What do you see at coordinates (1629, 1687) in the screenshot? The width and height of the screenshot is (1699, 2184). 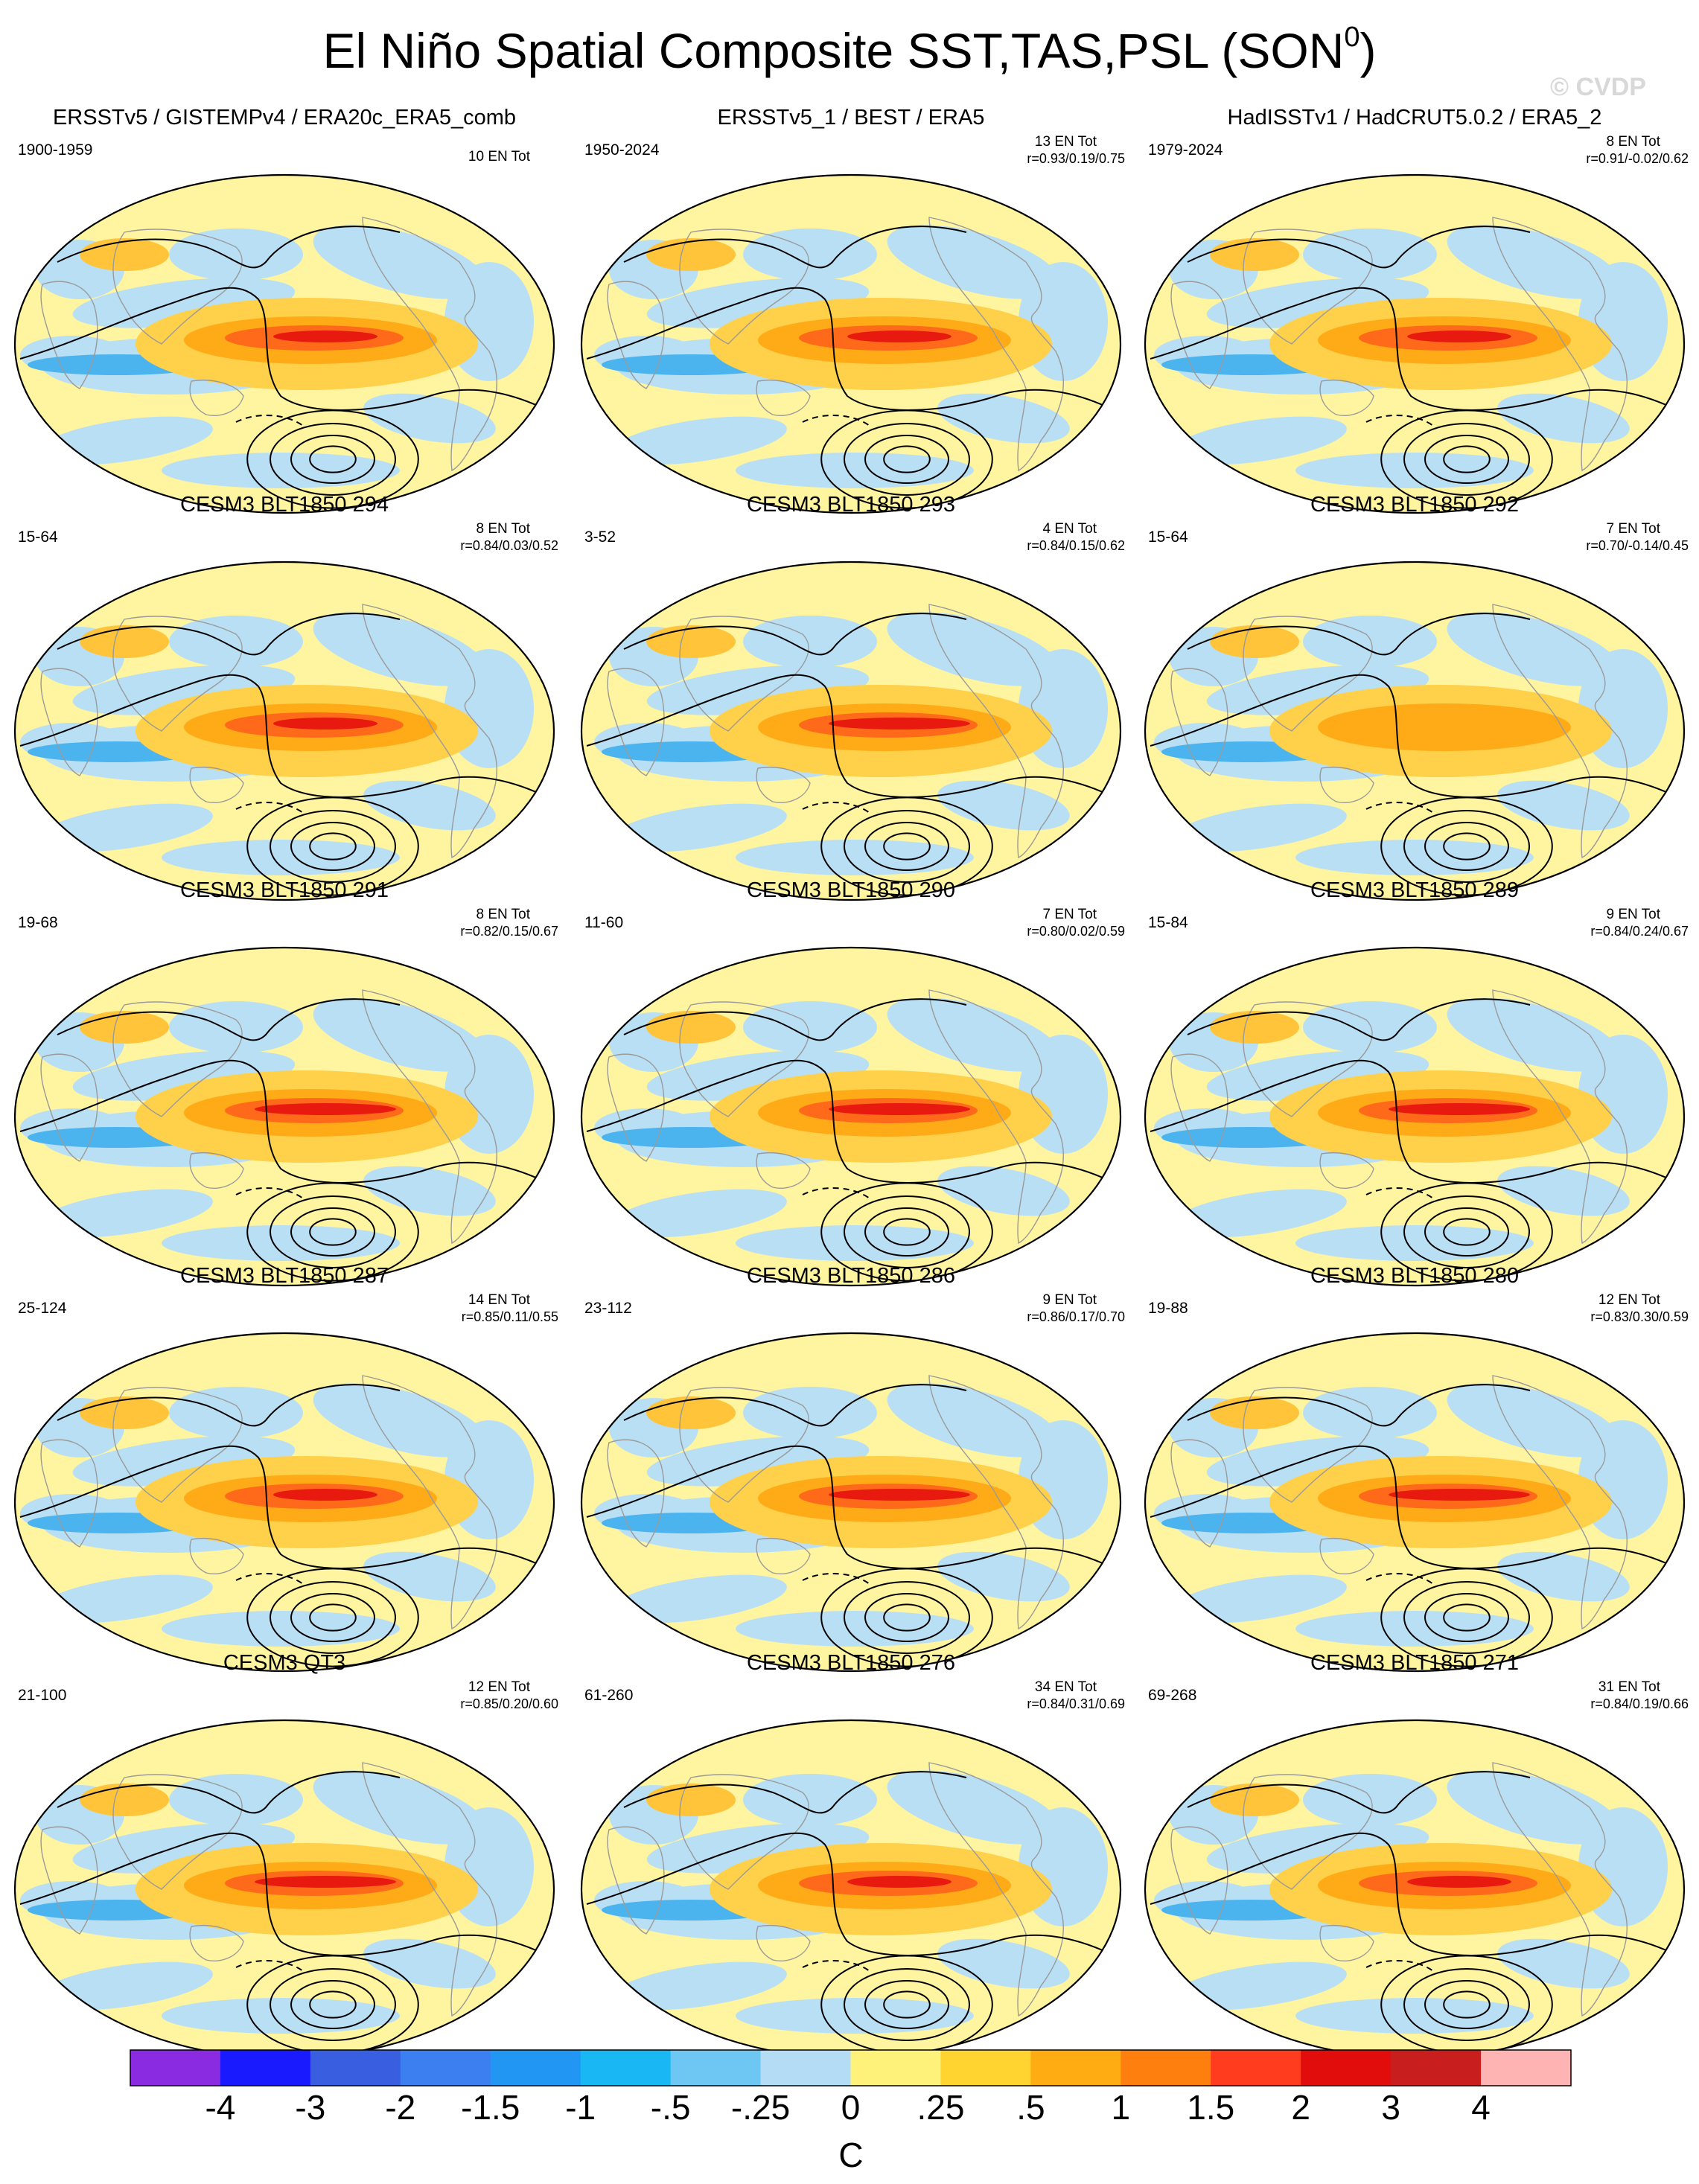 I see `panel-event-count: 31 EN Tot` at bounding box center [1629, 1687].